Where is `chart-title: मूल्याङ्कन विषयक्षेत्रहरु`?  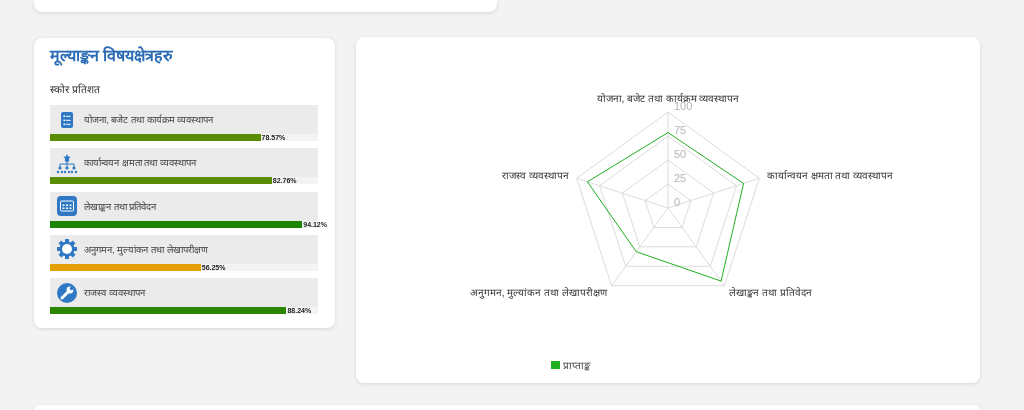
chart-title: मूल्याङ्कन विषयक्षेत्रहरु is located at coordinates (112, 55).